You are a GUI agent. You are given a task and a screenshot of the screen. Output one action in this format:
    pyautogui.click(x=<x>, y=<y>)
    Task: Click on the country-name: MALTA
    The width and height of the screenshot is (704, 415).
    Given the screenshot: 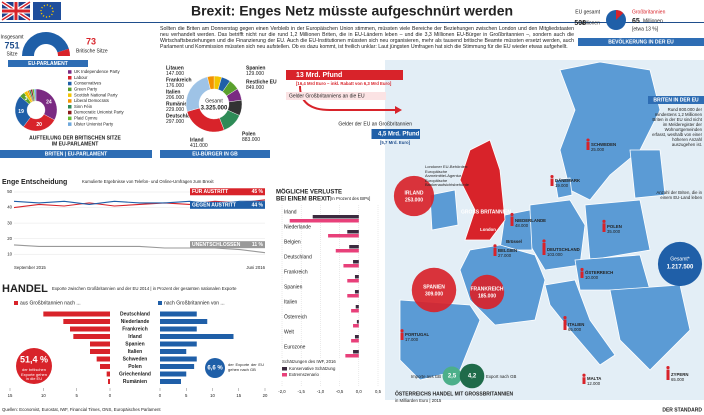 What is the action you would take?
    pyautogui.click(x=594, y=378)
    